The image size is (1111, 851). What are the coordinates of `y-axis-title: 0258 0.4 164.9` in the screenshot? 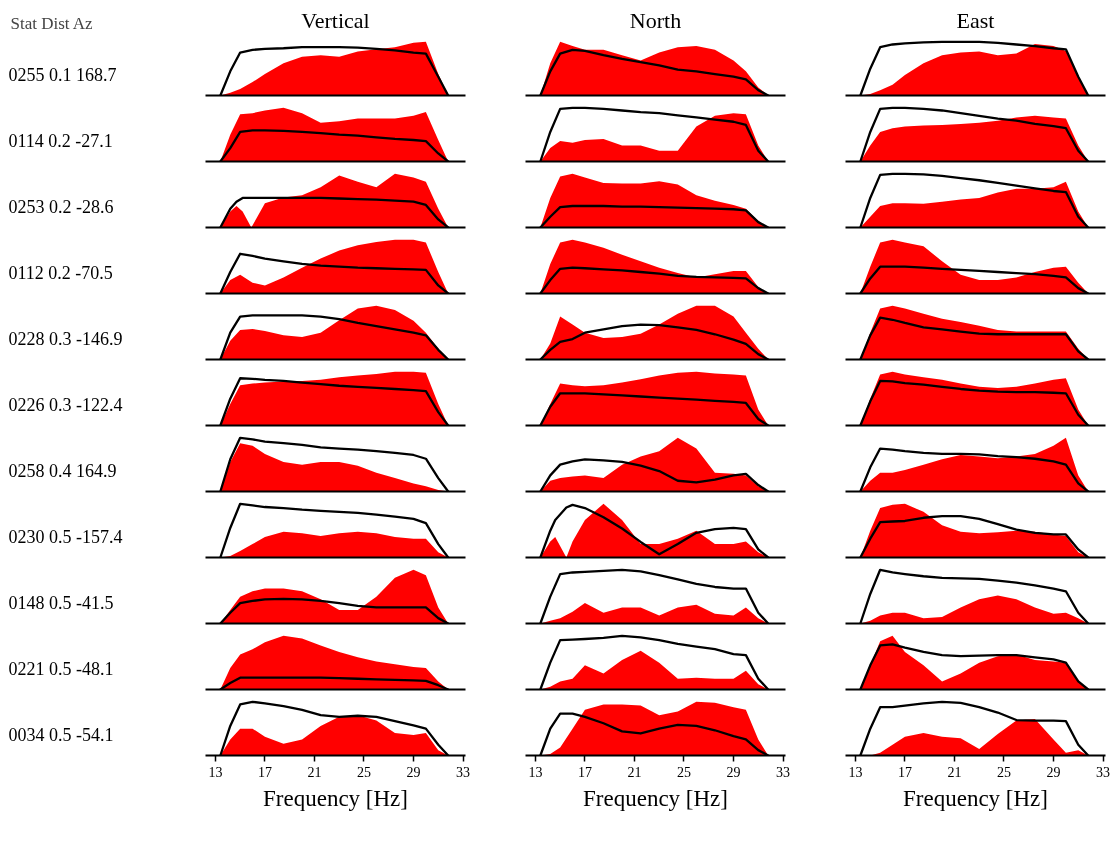 It's located at (62, 471).